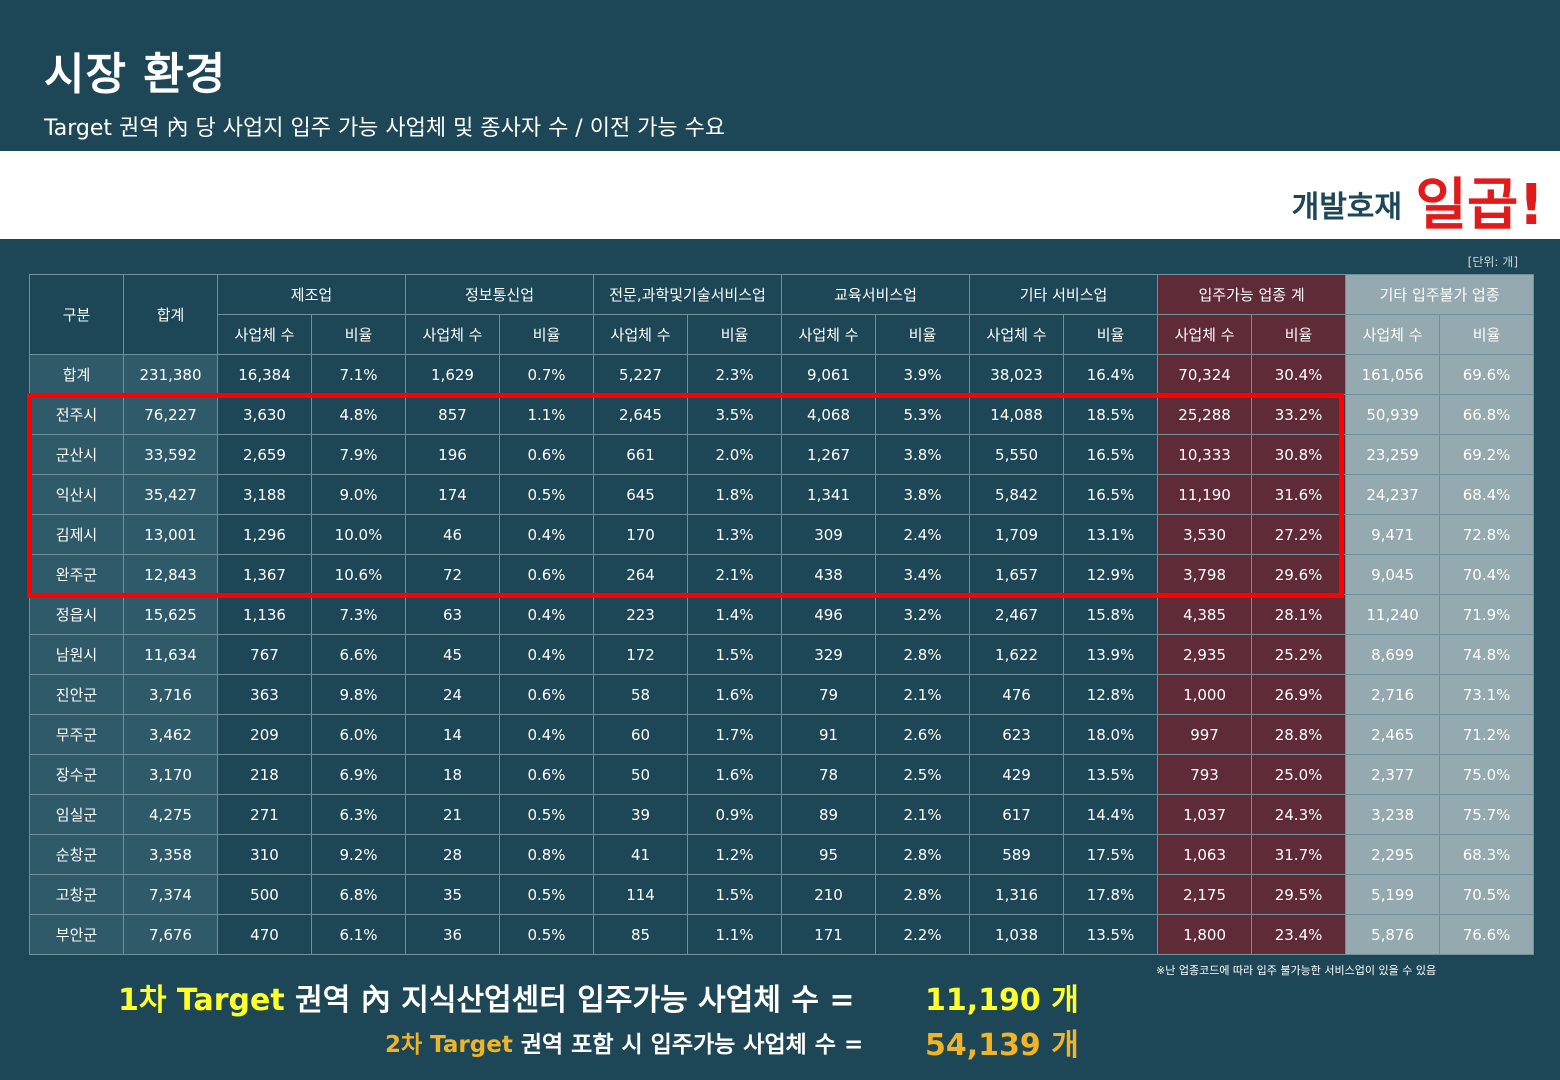 The width and height of the screenshot is (1560, 1080). I want to click on cell-ratio: 31.7%, so click(1299, 854).